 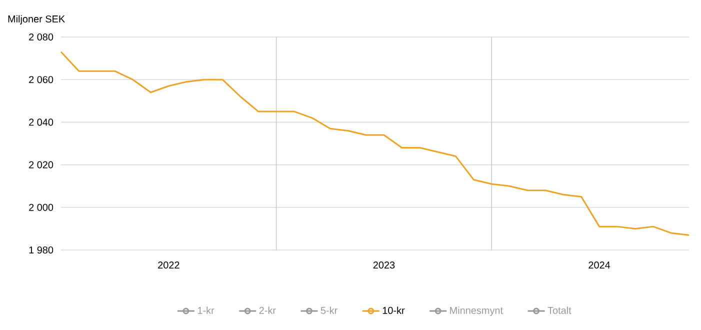 I want to click on y-axis-title: Miljoner SEK, so click(x=36, y=19).